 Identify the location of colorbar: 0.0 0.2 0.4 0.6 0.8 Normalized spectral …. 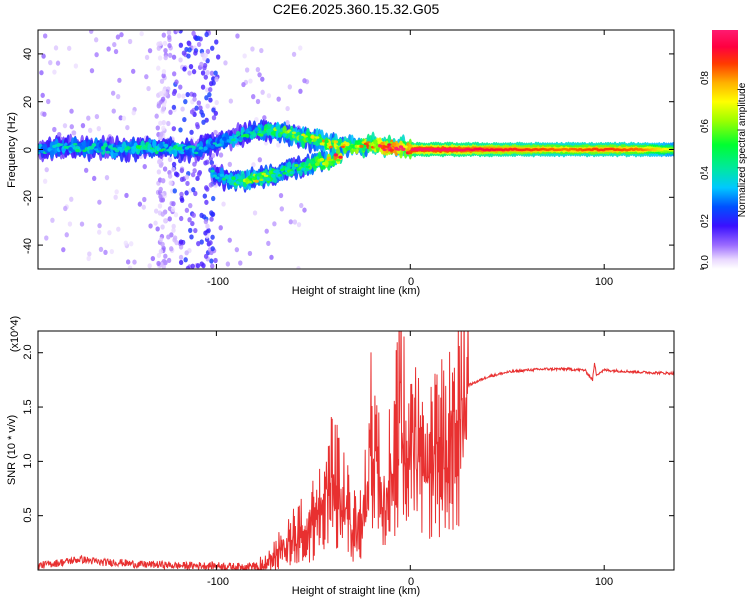
(724, 150).